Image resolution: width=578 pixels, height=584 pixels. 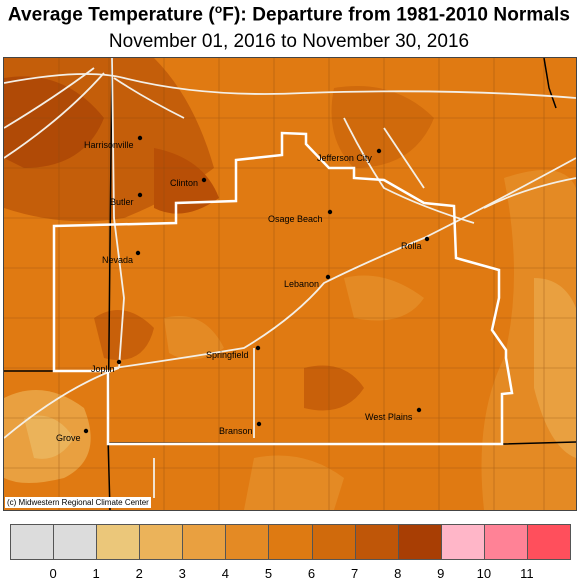 I want to click on legend-tick-label: 3, so click(x=182, y=573).